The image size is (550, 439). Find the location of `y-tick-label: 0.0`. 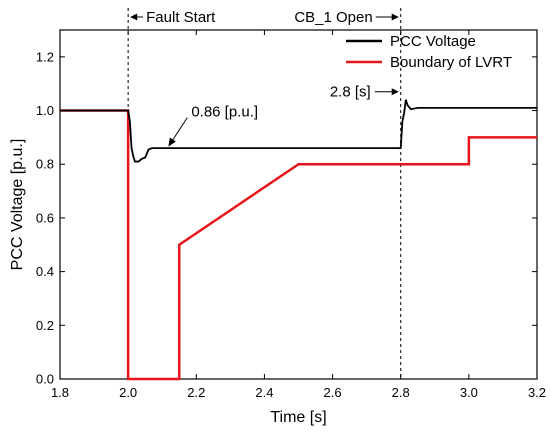

y-tick-label: 0.0 is located at coordinates (45, 379).